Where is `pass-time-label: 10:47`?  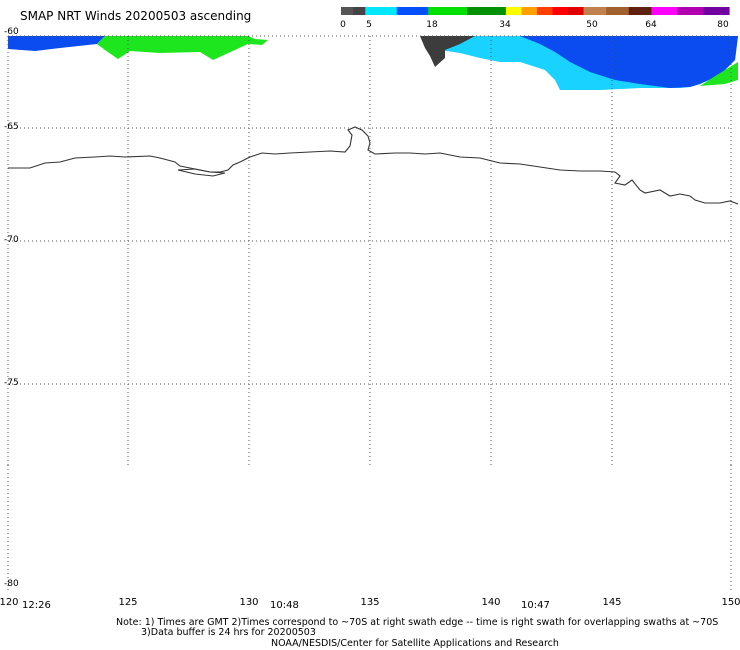 pass-time-label: 10:47 is located at coordinates (535, 605).